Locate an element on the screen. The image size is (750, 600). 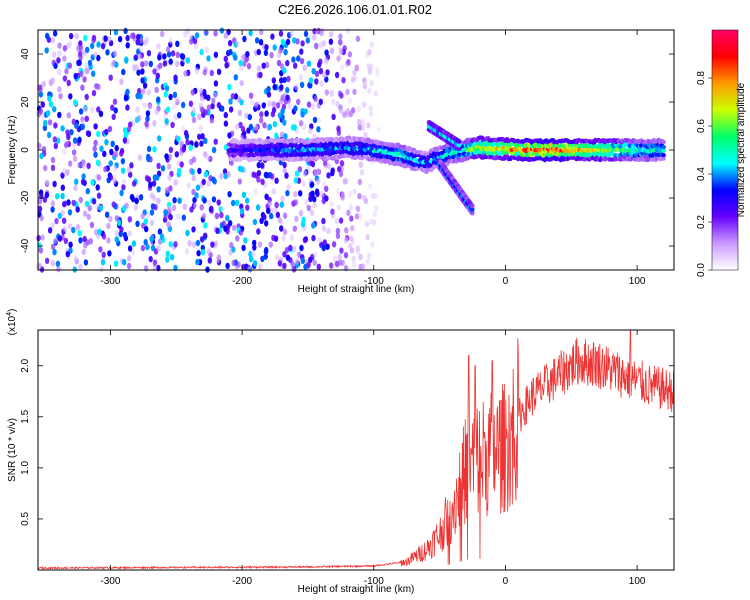
y-tick-label: 40 is located at coordinates (25, 54).